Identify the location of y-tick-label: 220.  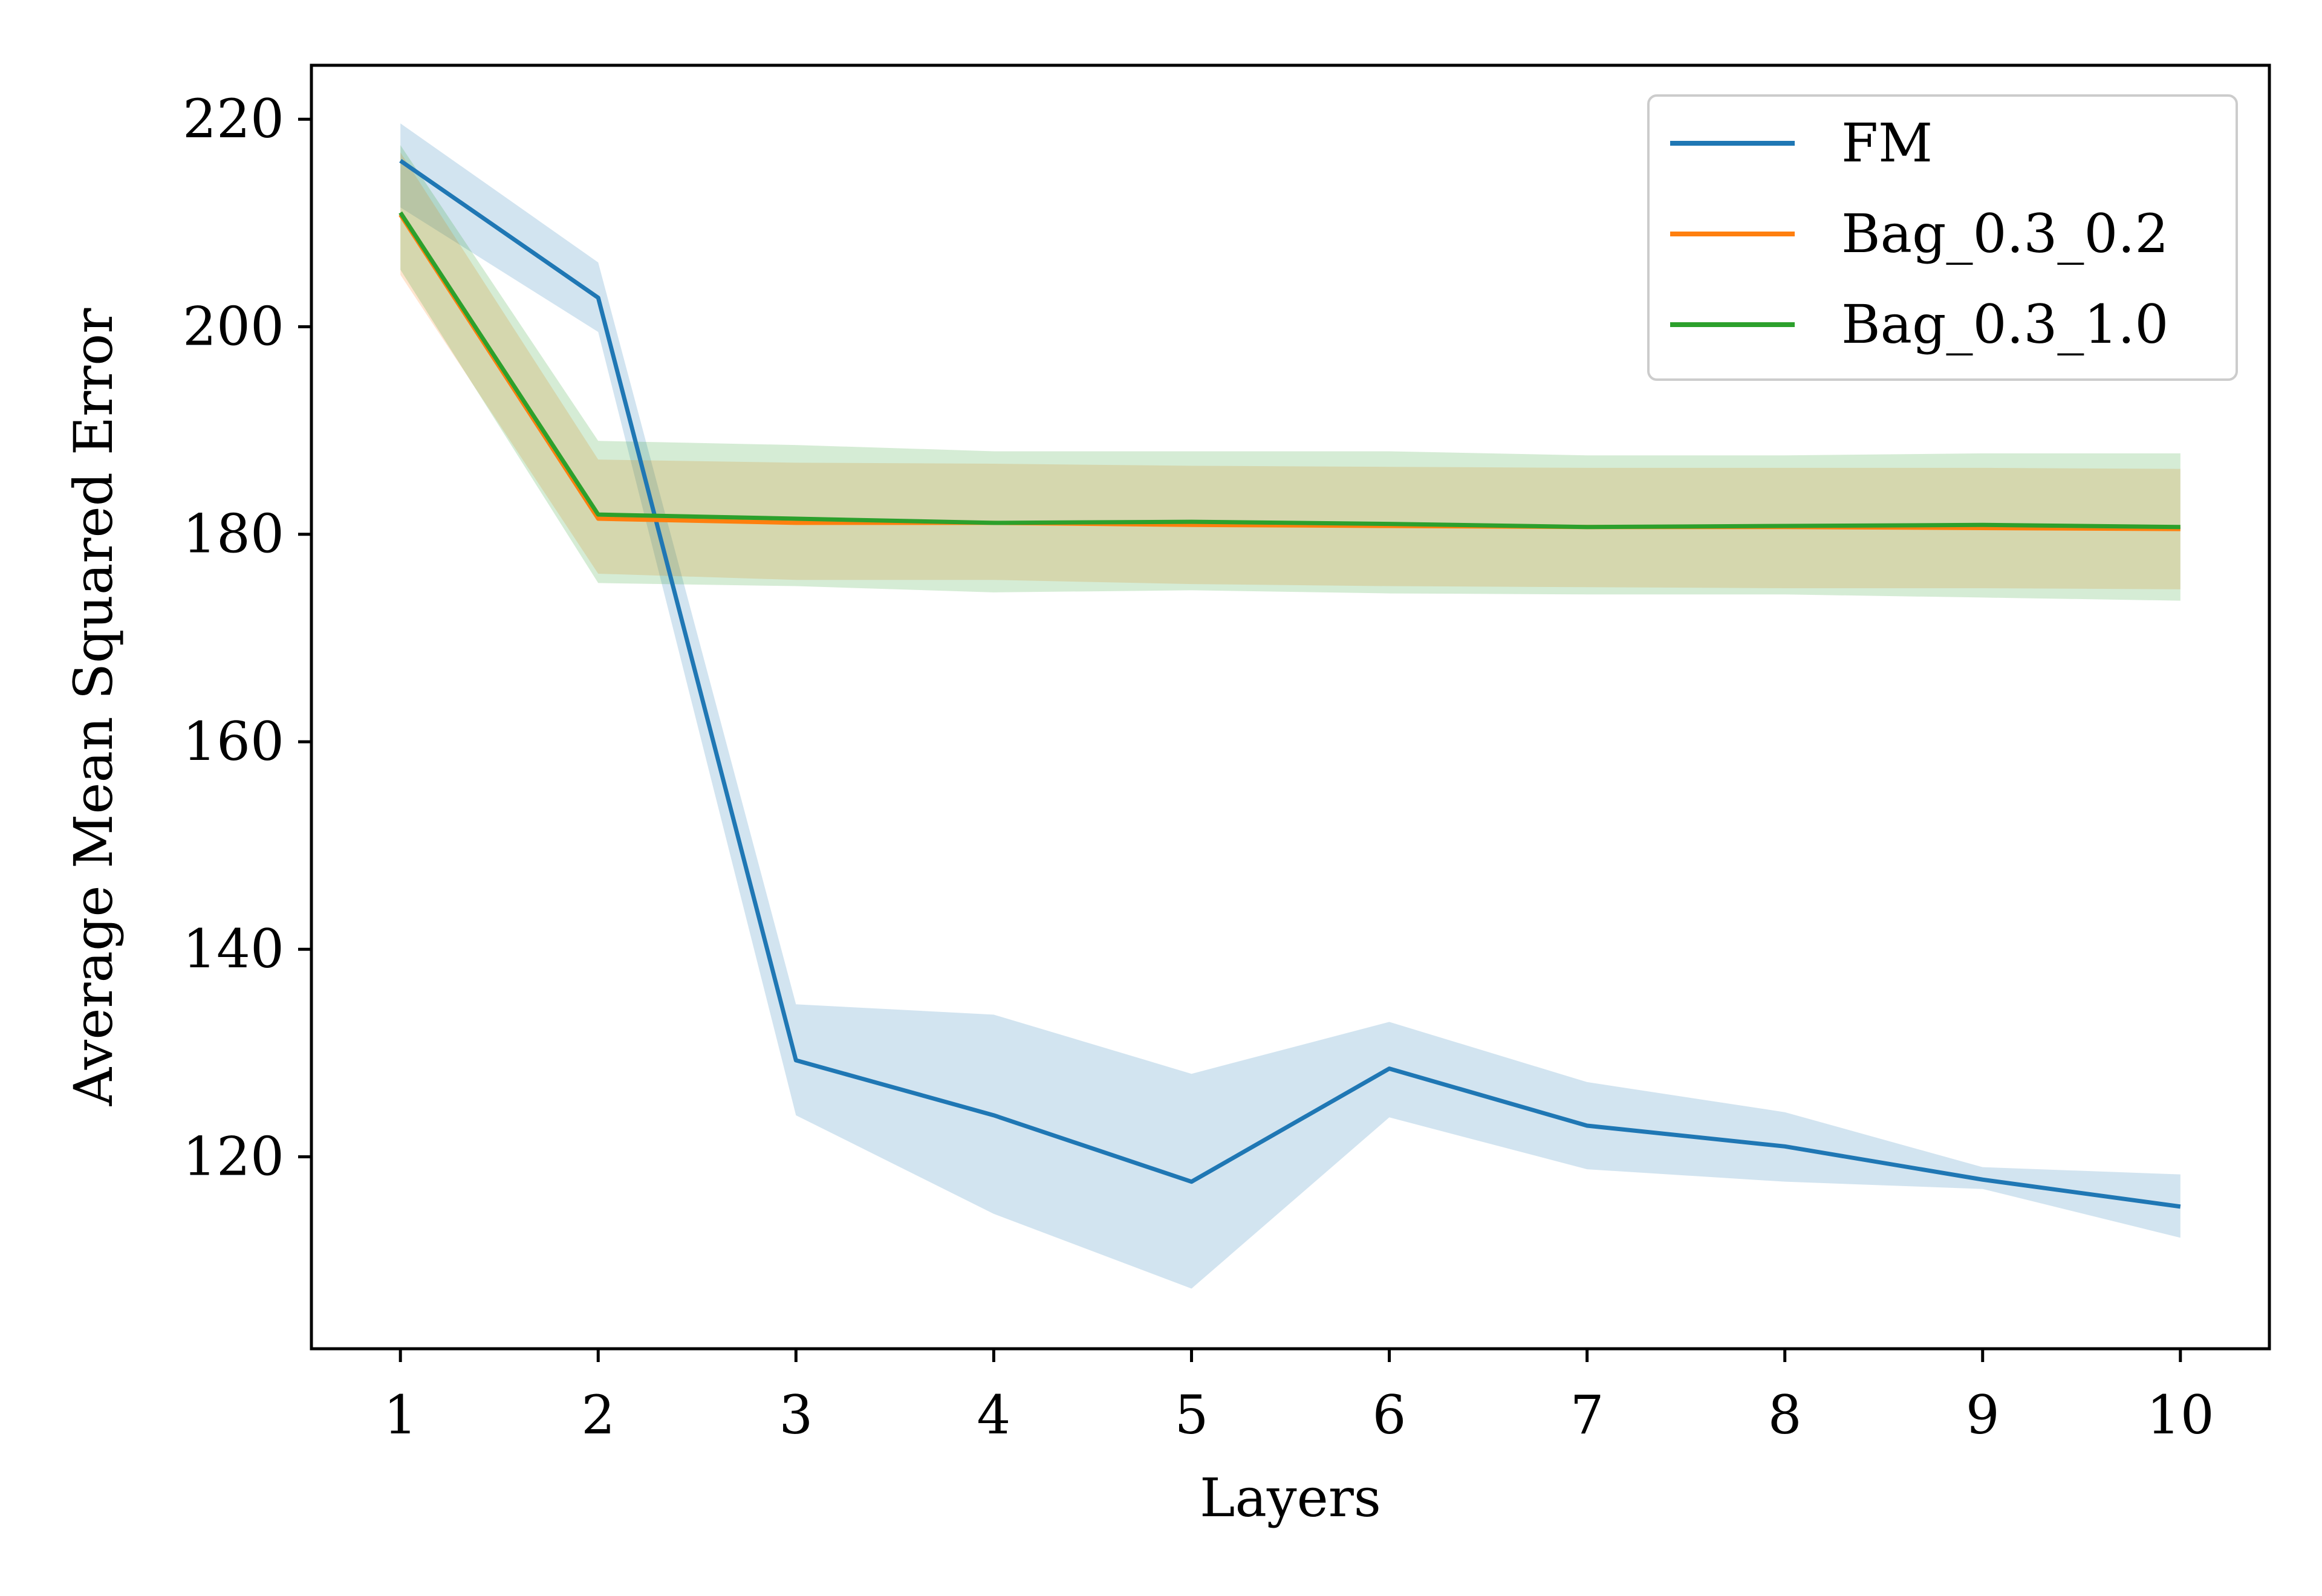
(233, 119).